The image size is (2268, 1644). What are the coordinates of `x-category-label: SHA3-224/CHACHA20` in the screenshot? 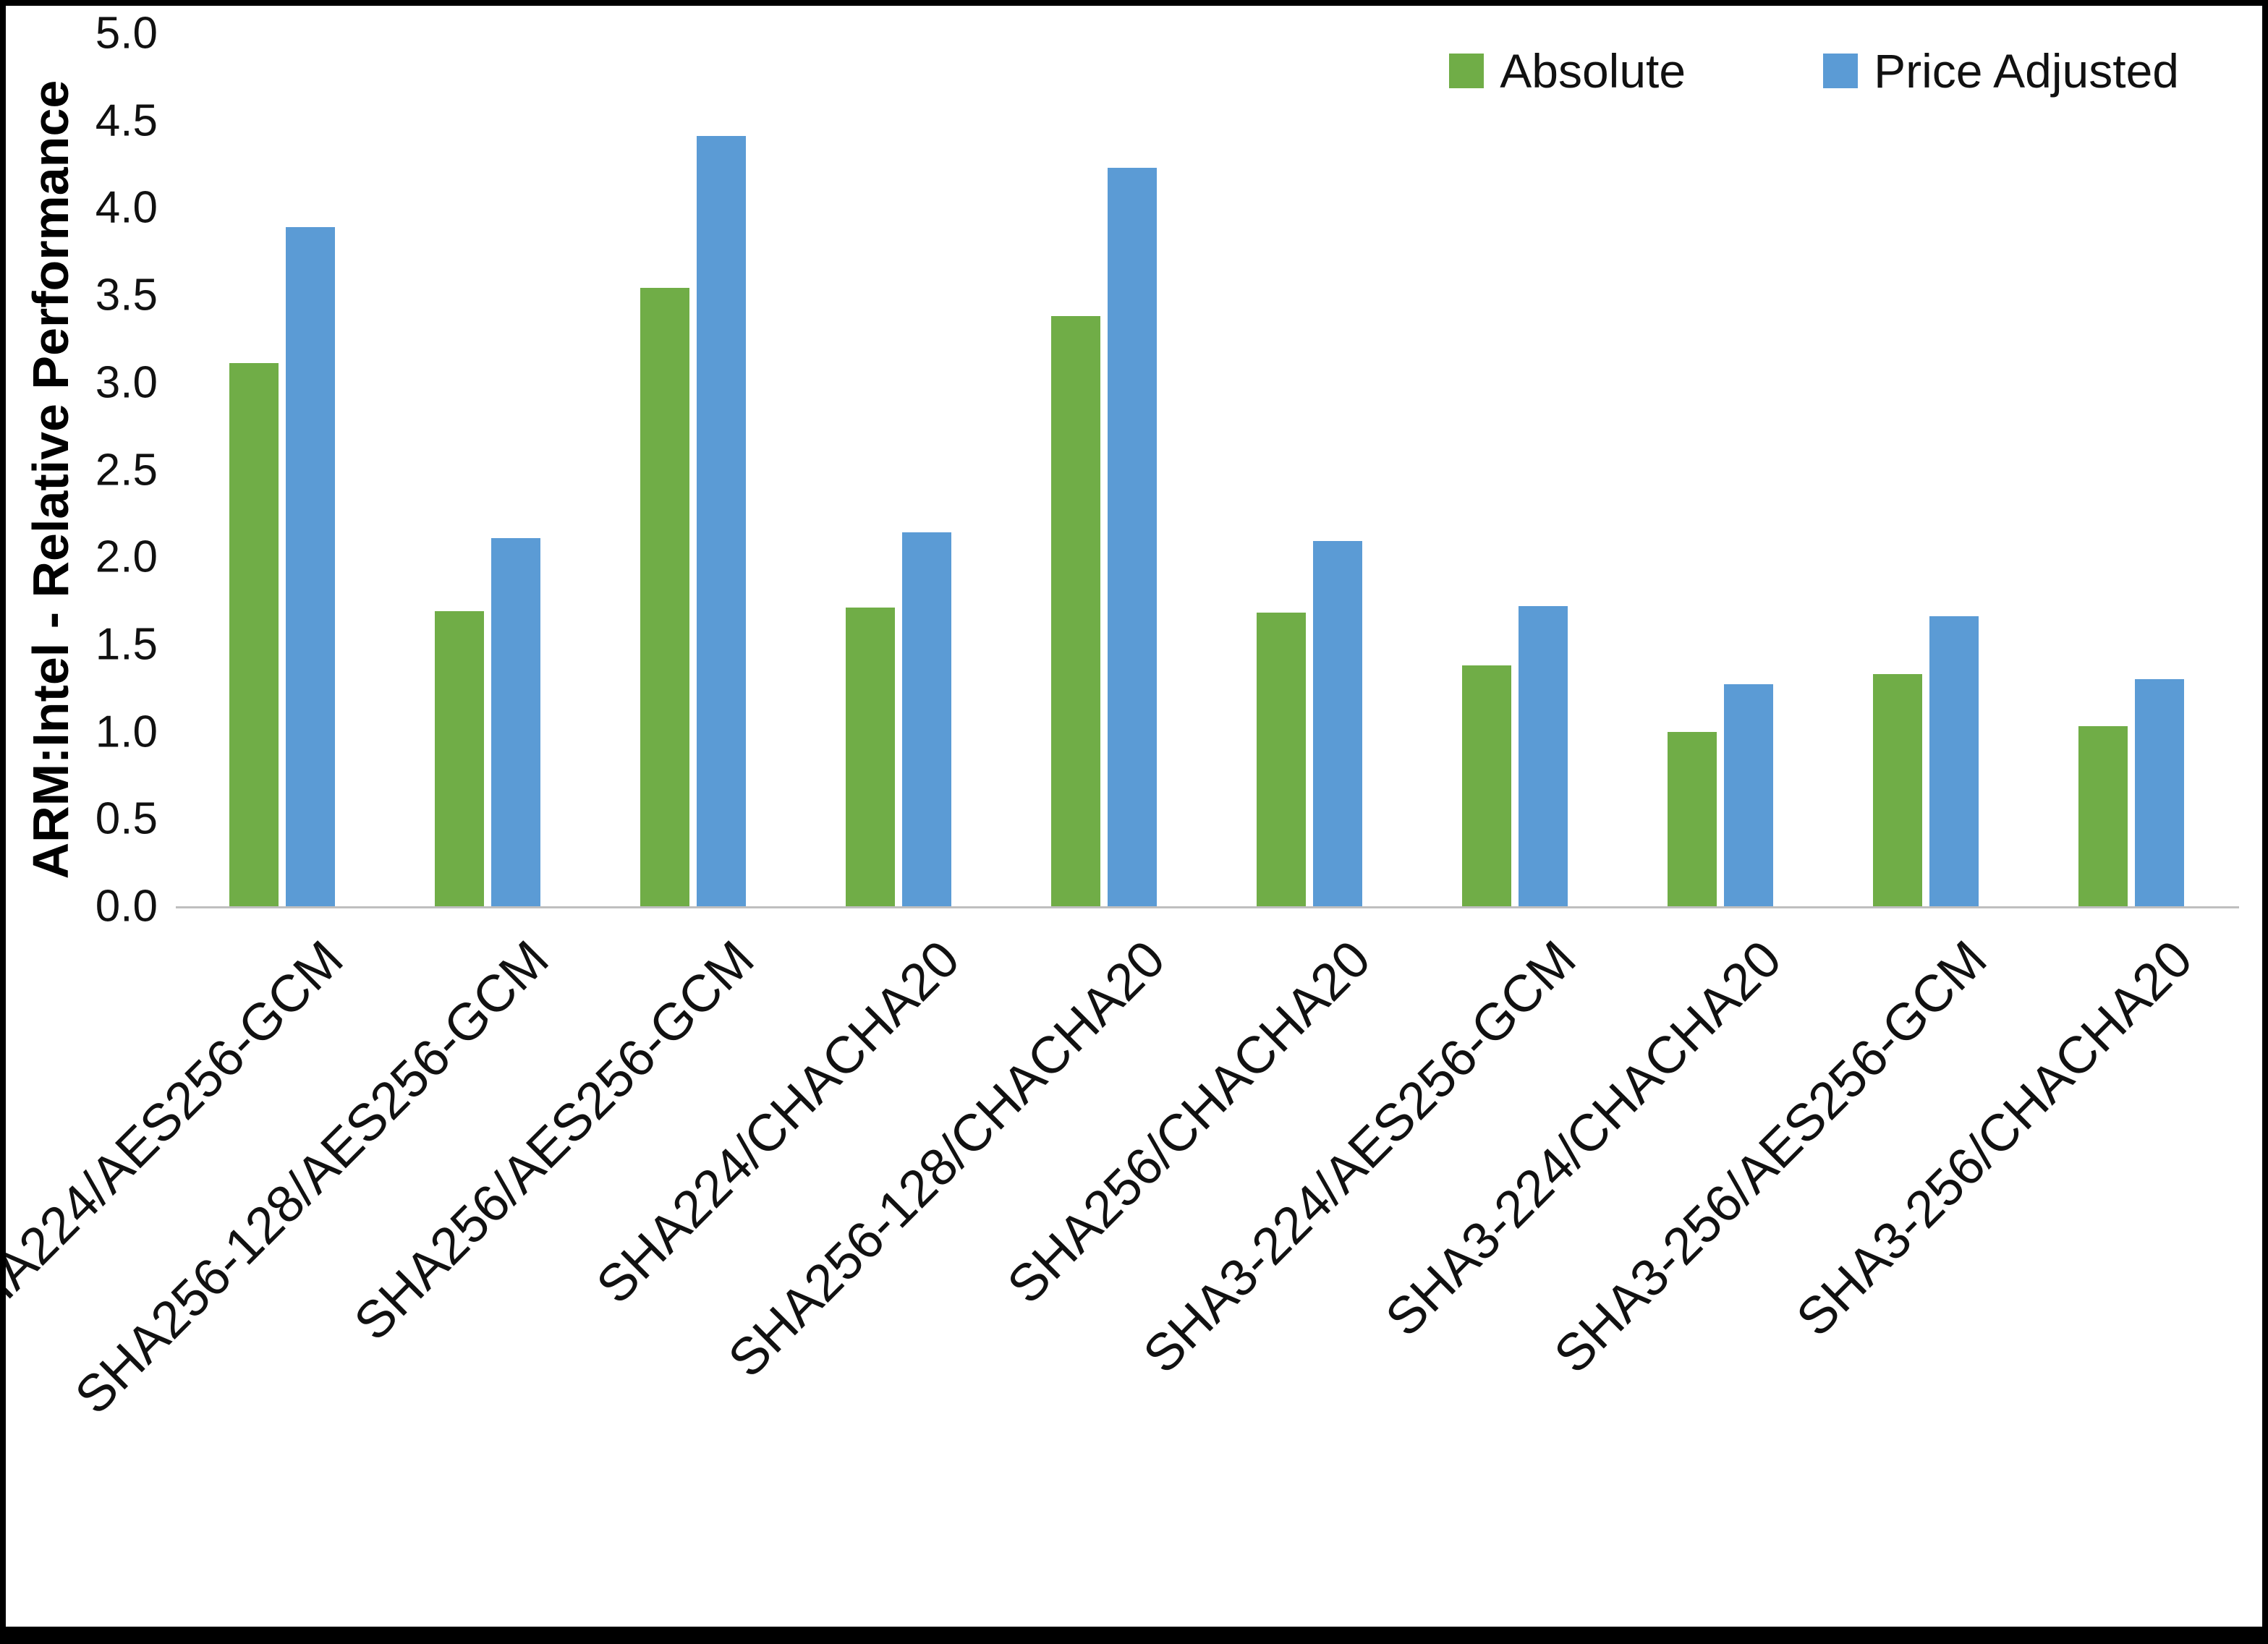 It's located at (1584, 1138).